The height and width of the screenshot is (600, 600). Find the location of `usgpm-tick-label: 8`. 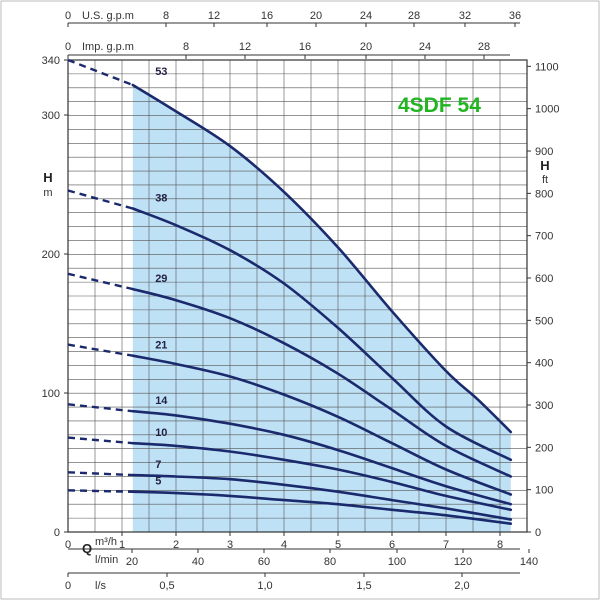

usgpm-tick-label: 8 is located at coordinates (166, 16).